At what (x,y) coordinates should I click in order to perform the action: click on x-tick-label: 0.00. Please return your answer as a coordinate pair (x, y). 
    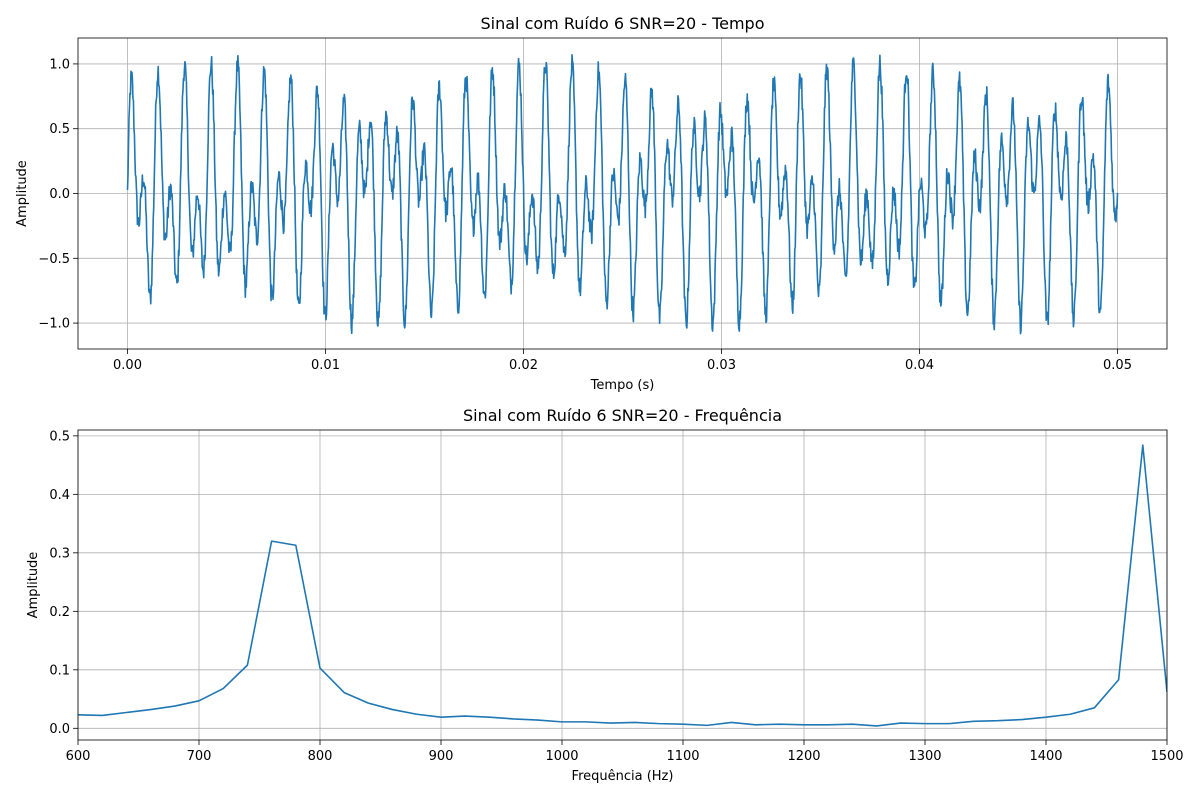
    Looking at the image, I should click on (127, 365).